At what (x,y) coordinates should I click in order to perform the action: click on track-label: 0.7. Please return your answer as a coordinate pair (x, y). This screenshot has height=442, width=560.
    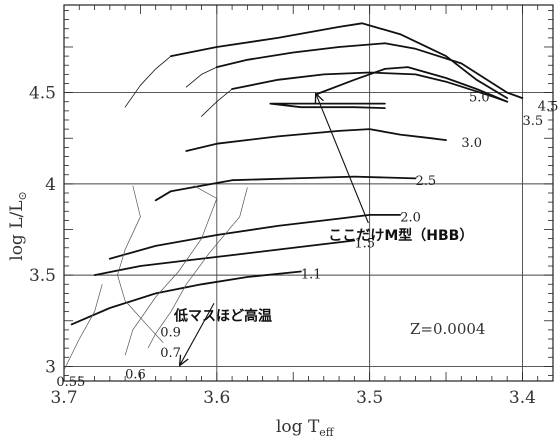
    Looking at the image, I should click on (170, 353).